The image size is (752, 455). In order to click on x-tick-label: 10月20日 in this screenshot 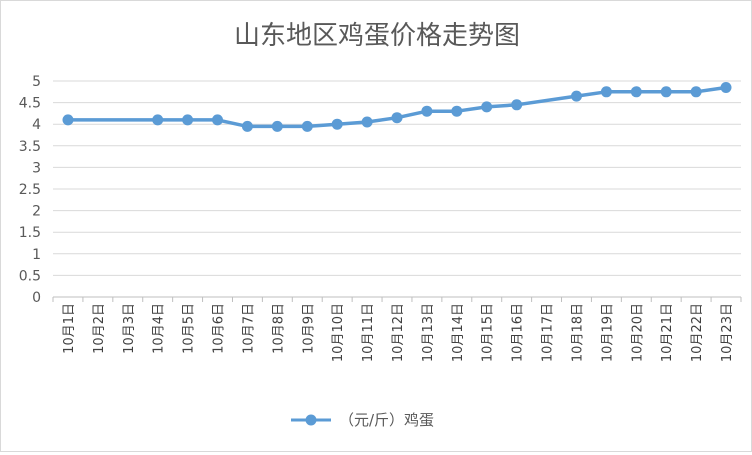, I will do `click(637, 332)`.